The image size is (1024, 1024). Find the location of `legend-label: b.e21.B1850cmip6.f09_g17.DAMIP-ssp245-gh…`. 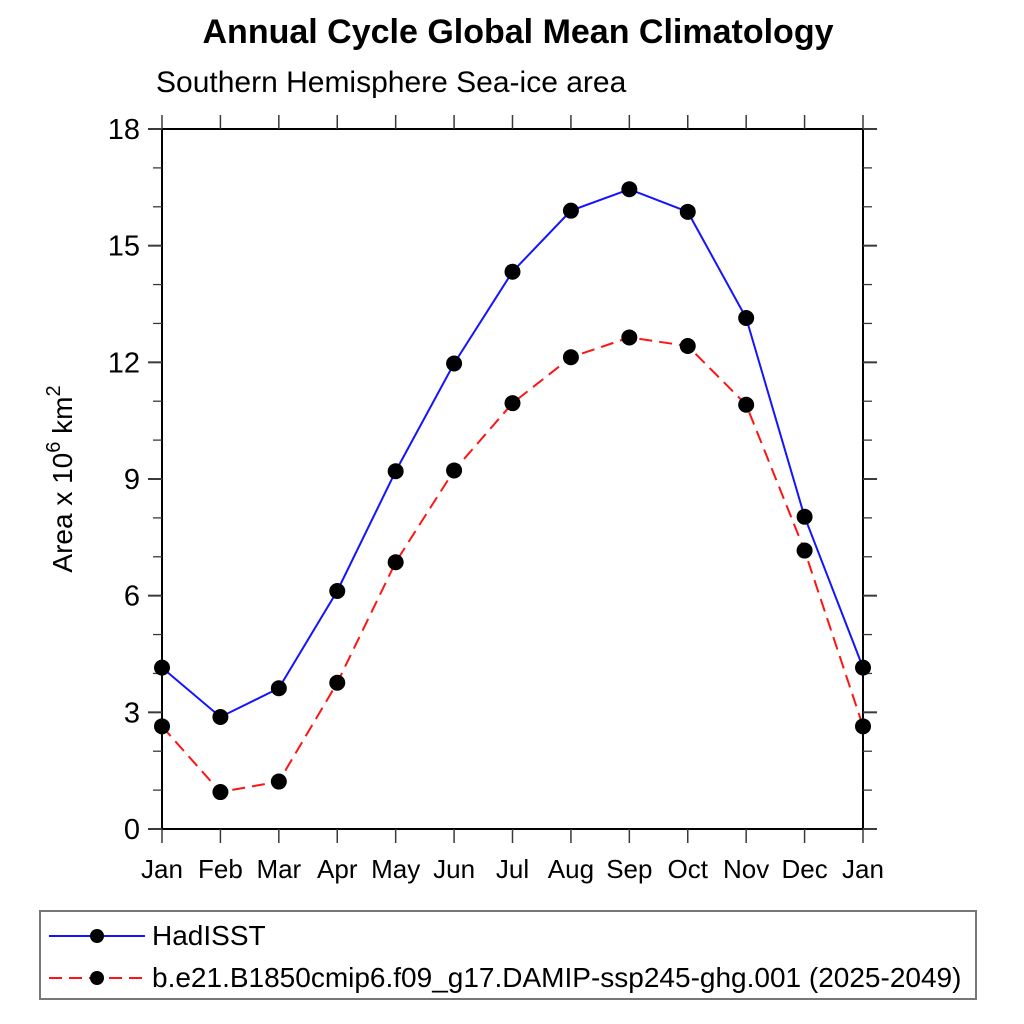

legend-label: b.e21.B1850cmip6.f09_g17.DAMIP-ssp245-gh… is located at coordinates (557, 977).